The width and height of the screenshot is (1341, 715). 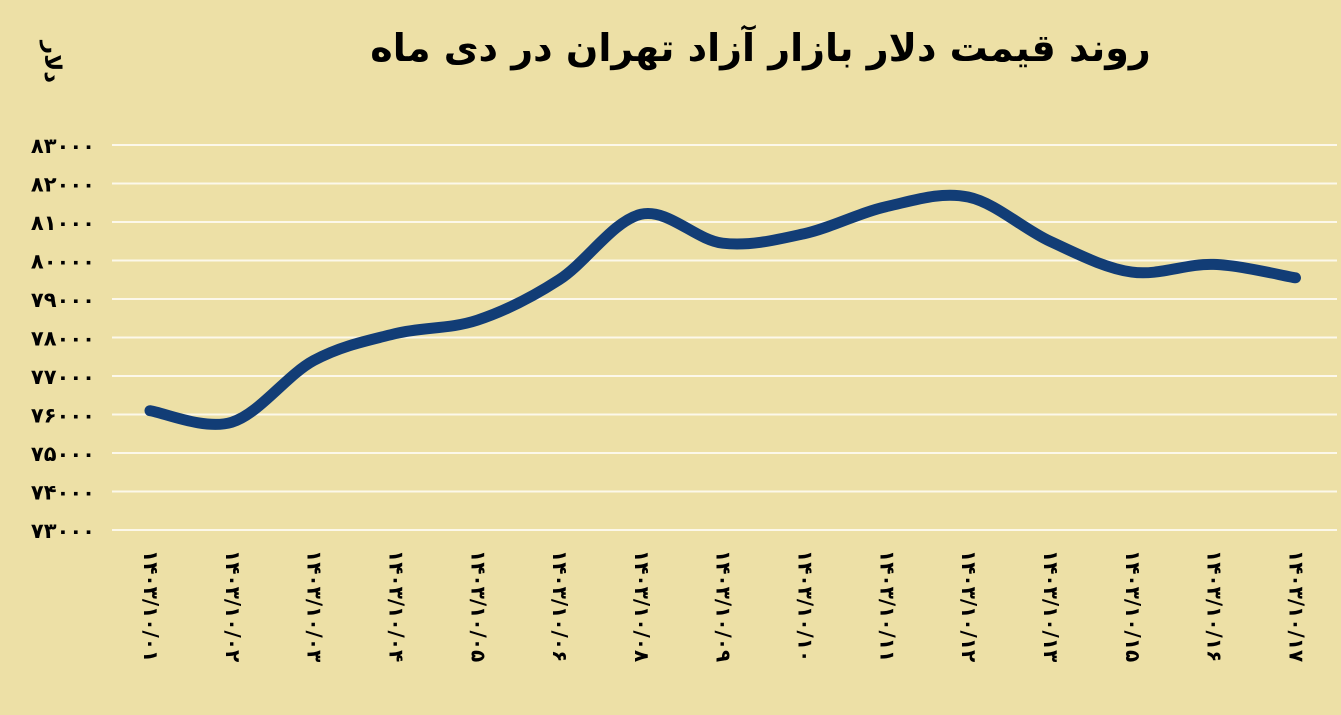 I want to click on x-tick-label: ۱۴۰۳/۱۰/۰۵, so click(x=478, y=606).